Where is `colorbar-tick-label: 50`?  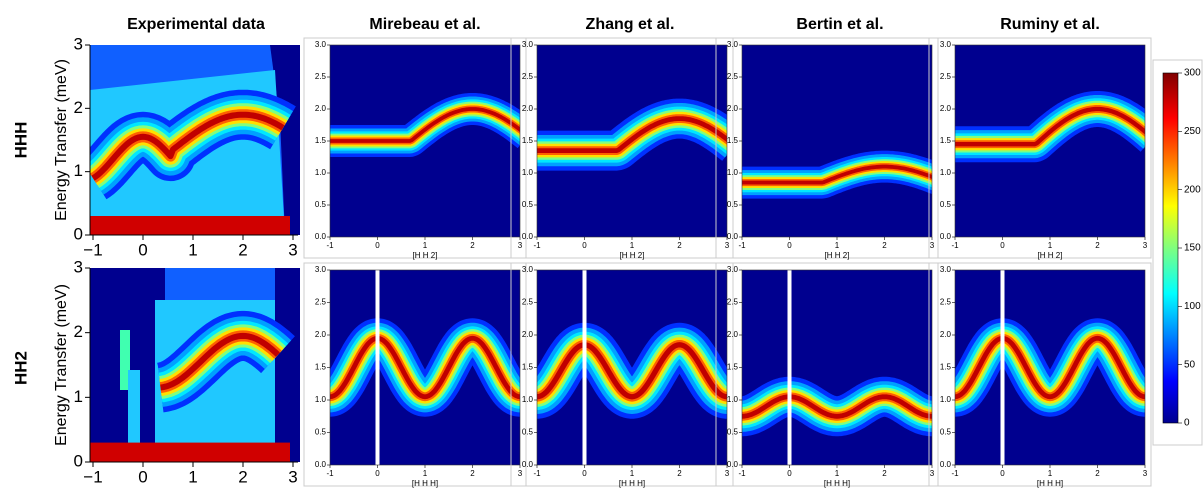 colorbar-tick-label: 50 is located at coordinates (1190, 364).